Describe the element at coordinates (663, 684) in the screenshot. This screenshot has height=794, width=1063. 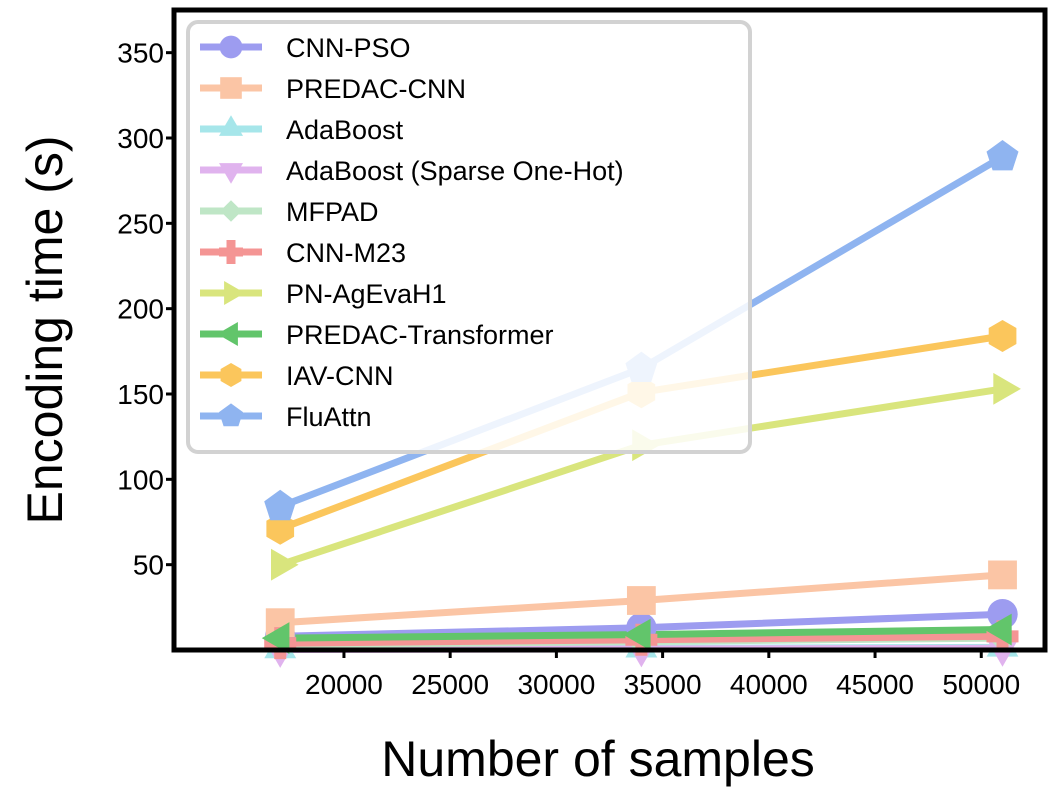
I see `x-tick-label-3: 35000` at that location.